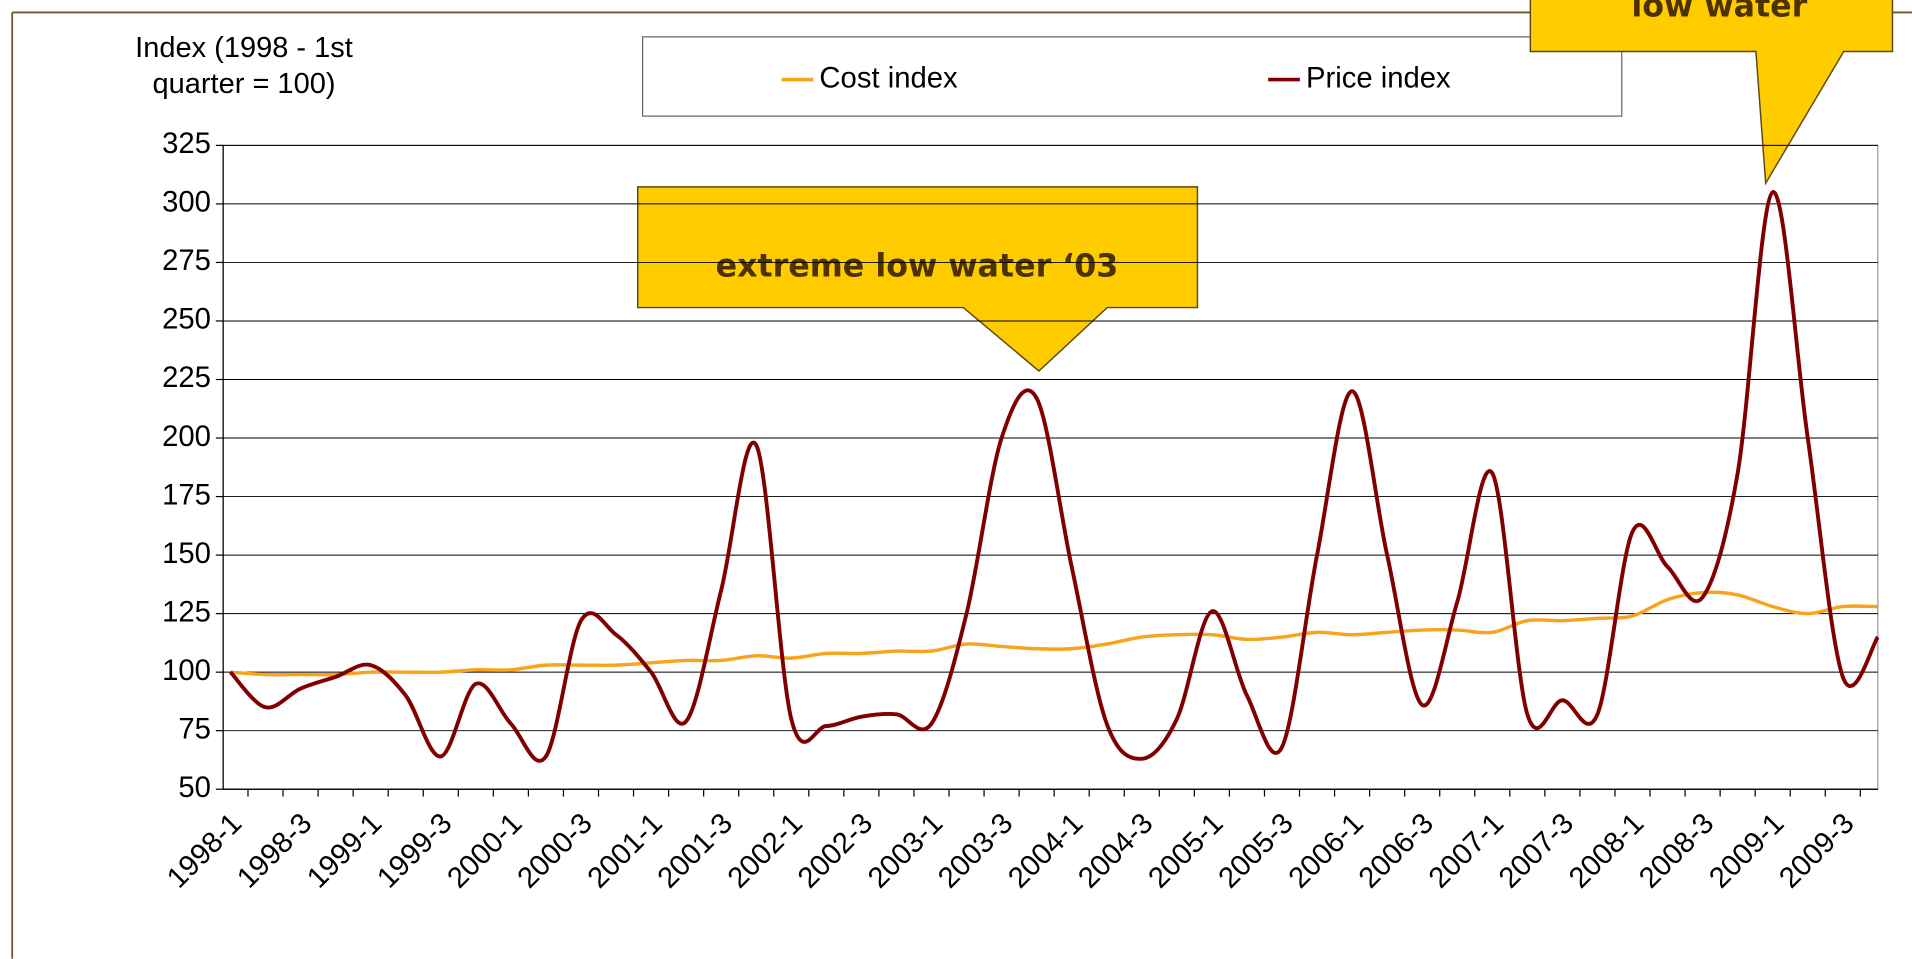 The width and height of the screenshot is (1912, 959). I want to click on x-tick-label: 1999-3, so click(414, 851).